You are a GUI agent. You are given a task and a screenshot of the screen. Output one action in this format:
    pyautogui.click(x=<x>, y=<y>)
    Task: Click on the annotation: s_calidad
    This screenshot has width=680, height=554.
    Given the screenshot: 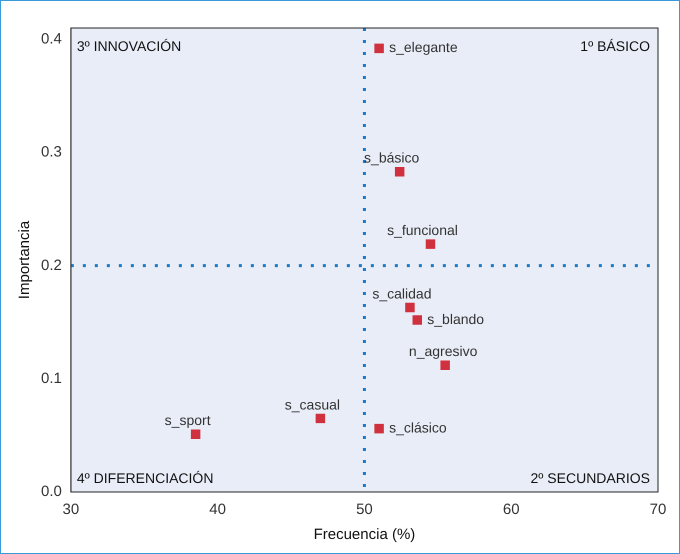 What is the action you would take?
    pyautogui.click(x=402, y=293)
    